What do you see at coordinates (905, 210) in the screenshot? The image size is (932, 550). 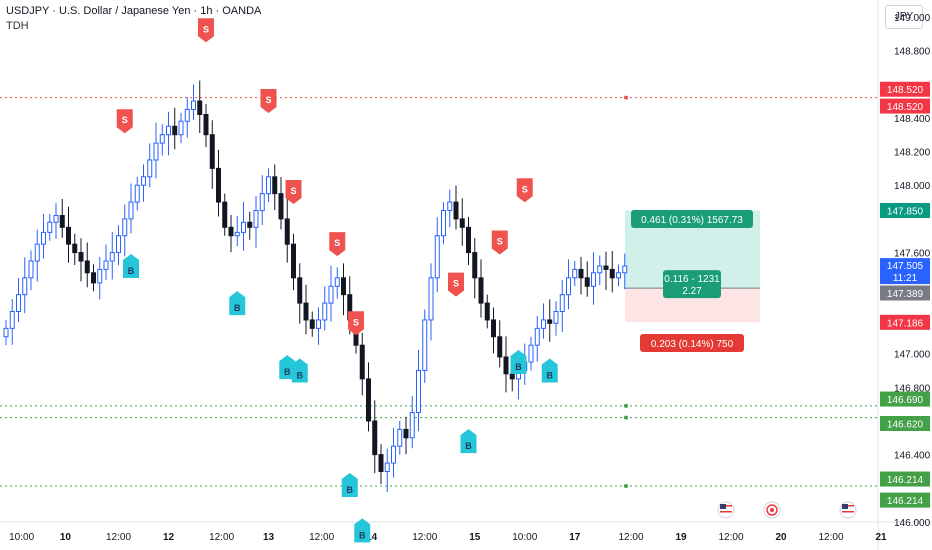 I see `price-axis-label: 147.850` at bounding box center [905, 210].